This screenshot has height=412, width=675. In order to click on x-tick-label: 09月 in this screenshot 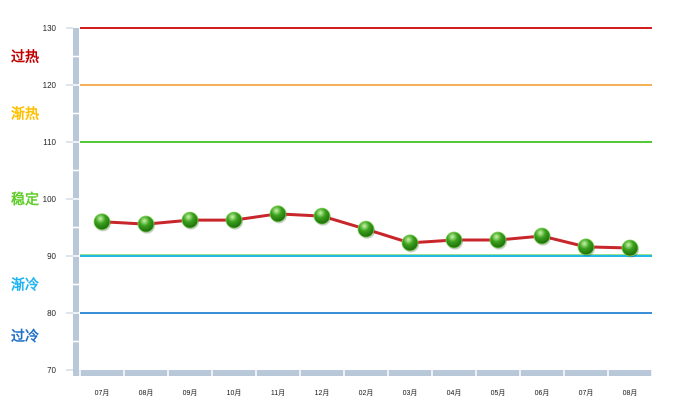, I will do `click(190, 393)`.